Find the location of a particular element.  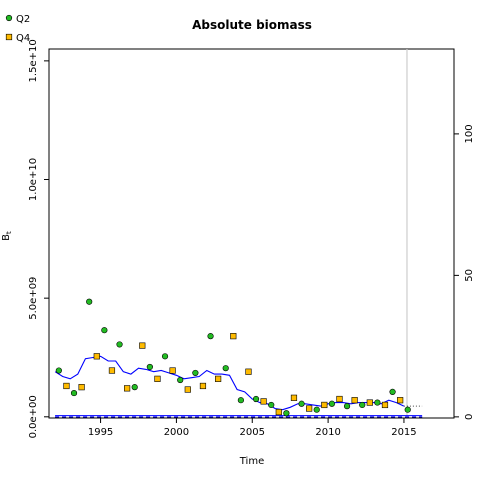

y2-tick-label: 100 is located at coordinates (469, 133).